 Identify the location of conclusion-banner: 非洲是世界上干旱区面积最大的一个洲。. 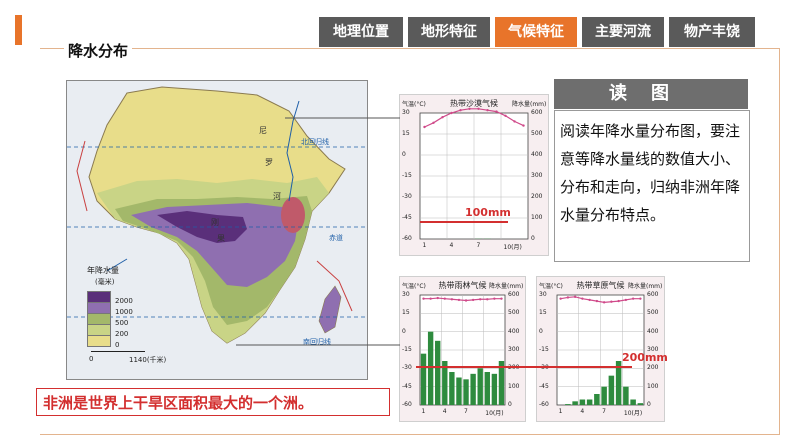
(213, 402).